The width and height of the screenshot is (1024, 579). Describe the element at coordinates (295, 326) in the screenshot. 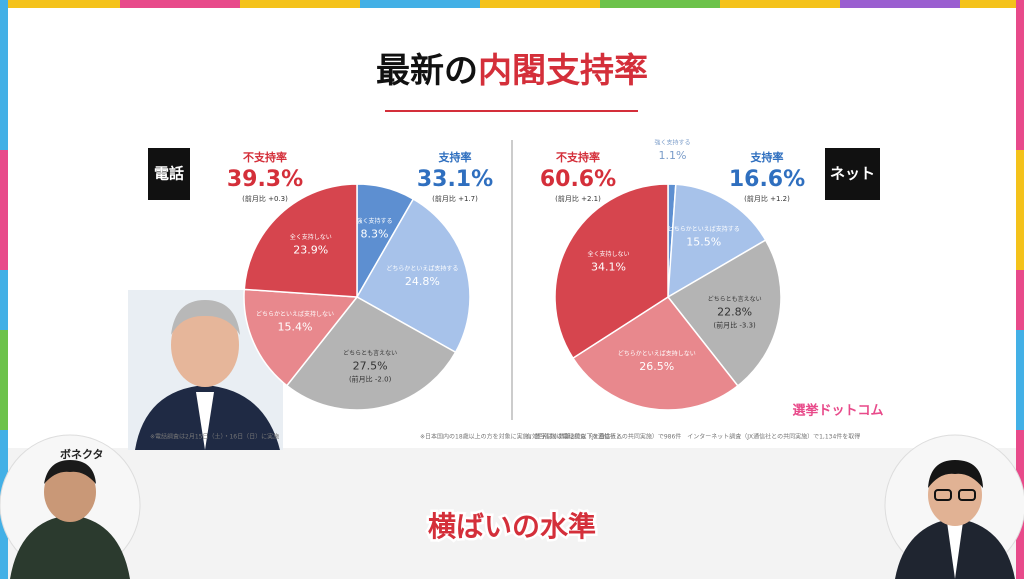

I see `slice-value-label: 15.4%` at that location.